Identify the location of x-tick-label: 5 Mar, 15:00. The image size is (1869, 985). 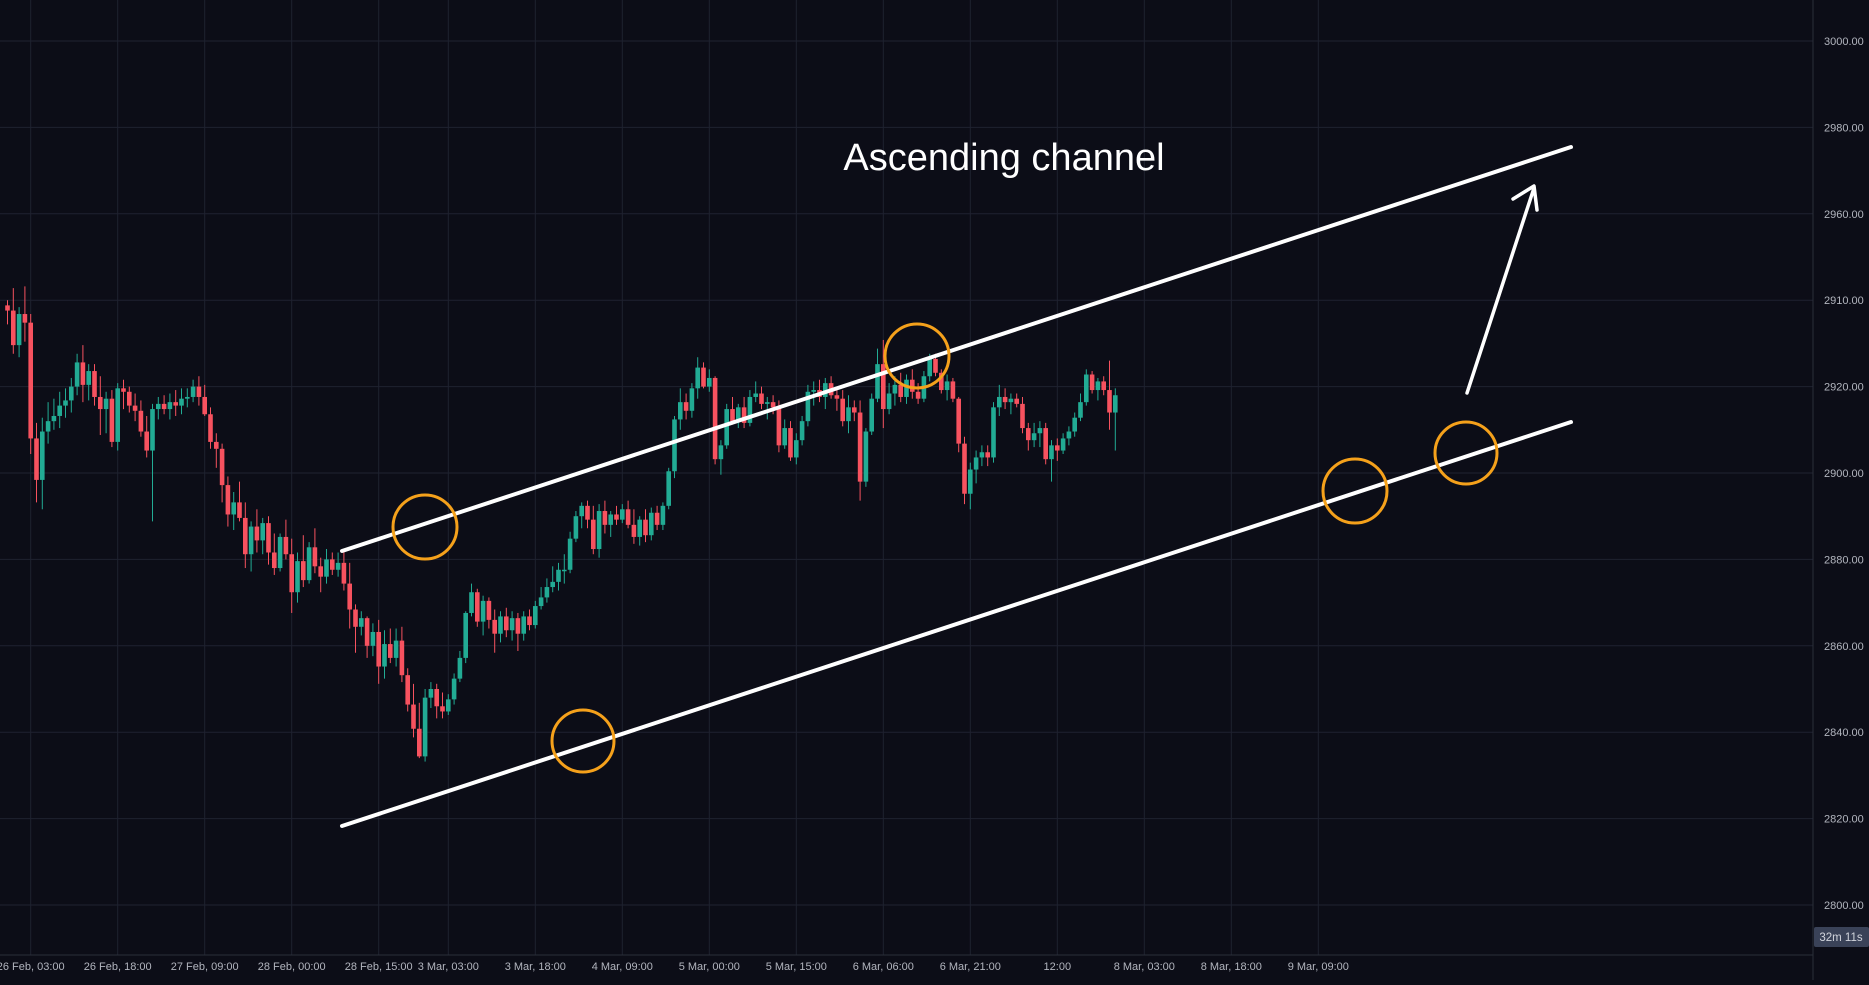
(796, 967).